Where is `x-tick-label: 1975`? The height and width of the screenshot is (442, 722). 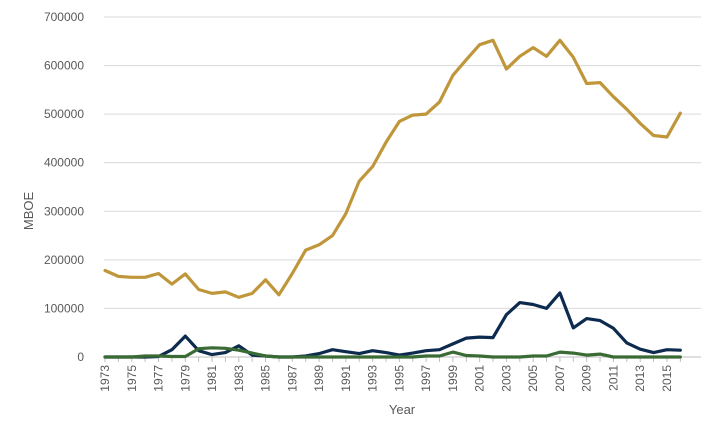
x-tick-label: 1975 is located at coordinates (132, 378).